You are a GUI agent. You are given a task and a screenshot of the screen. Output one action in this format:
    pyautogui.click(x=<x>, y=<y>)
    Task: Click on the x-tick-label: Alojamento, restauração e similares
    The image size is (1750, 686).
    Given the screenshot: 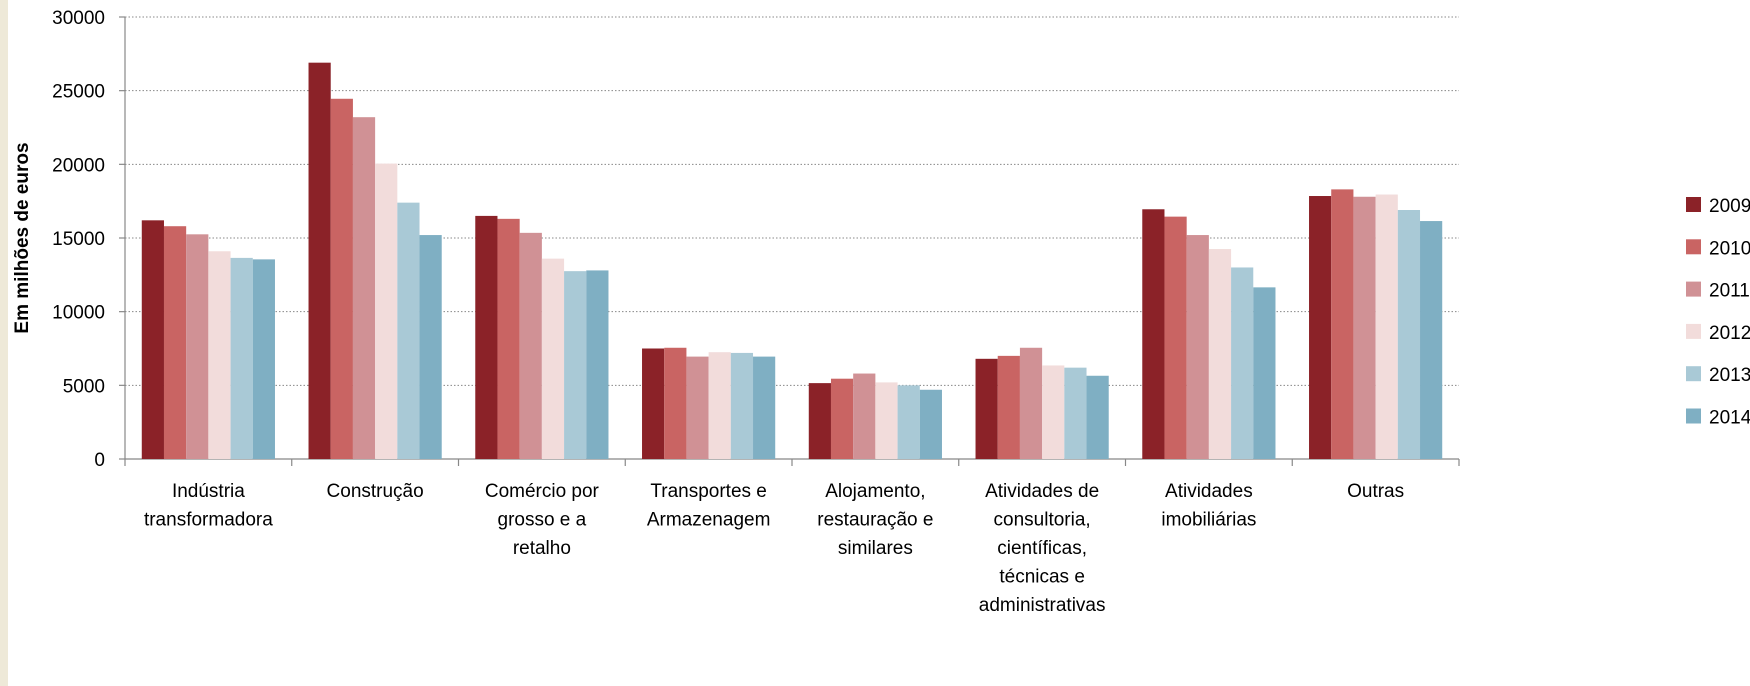 What is the action you would take?
    pyautogui.click(x=875, y=520)
    